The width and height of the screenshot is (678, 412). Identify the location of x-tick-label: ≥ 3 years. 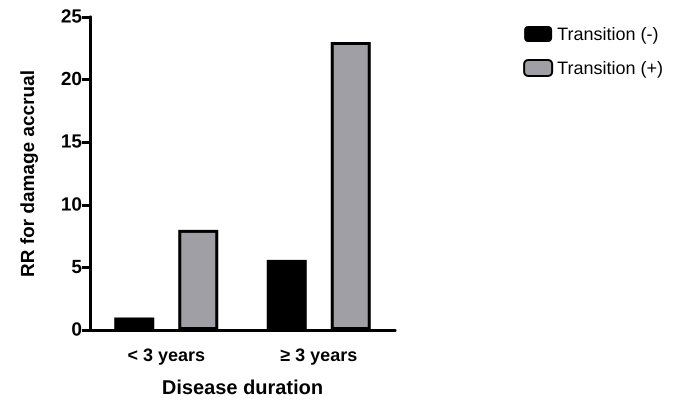
(319, 355).